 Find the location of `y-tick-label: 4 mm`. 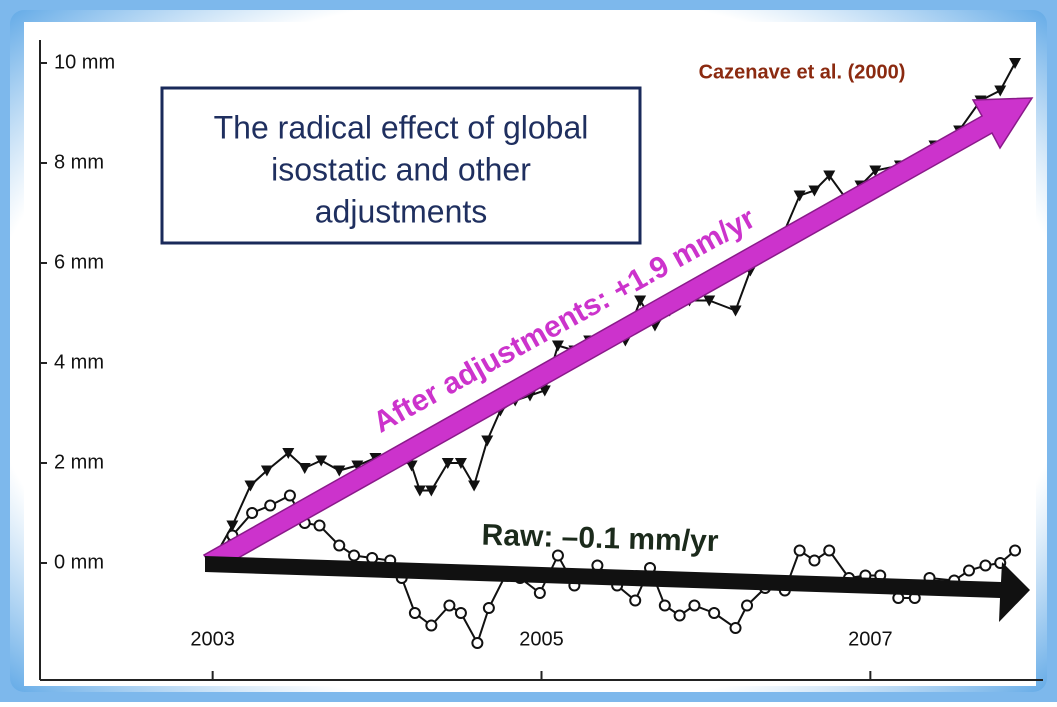

y-tick-label: 4 mm is located at coordinates (79, 362).